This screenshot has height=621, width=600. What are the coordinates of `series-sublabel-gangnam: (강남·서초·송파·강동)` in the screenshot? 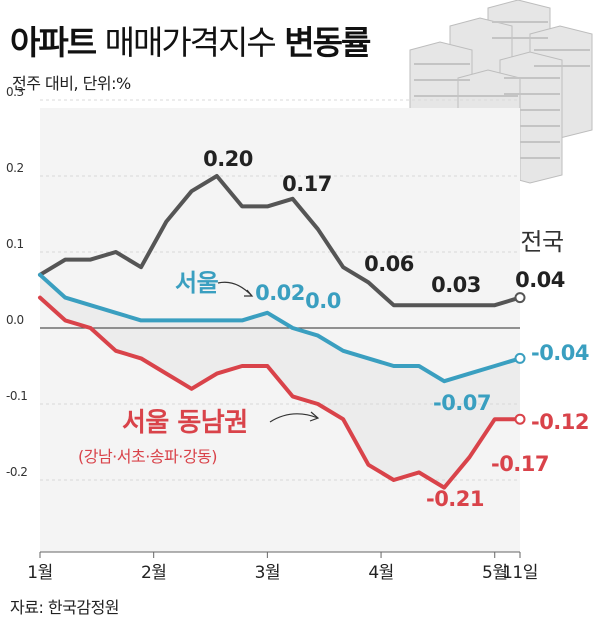 It's located at (147, 456).